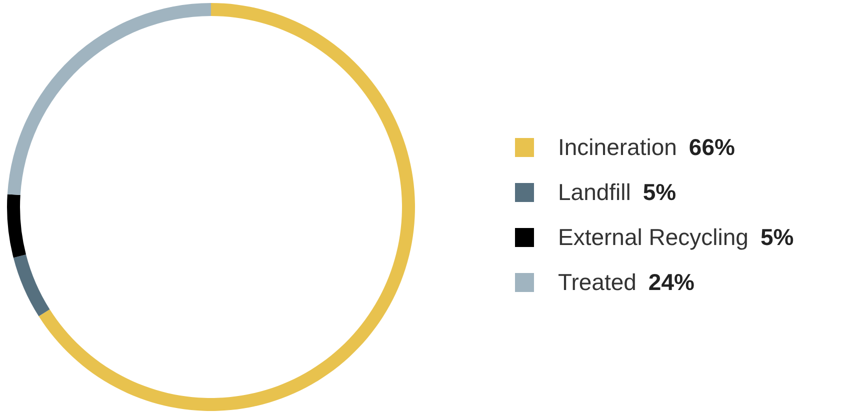 The width and height of the screenshot is (849, 414). Describe the element at coordinates (597, 282) in the screenshot. I see `legend-label: Treated` at that location.